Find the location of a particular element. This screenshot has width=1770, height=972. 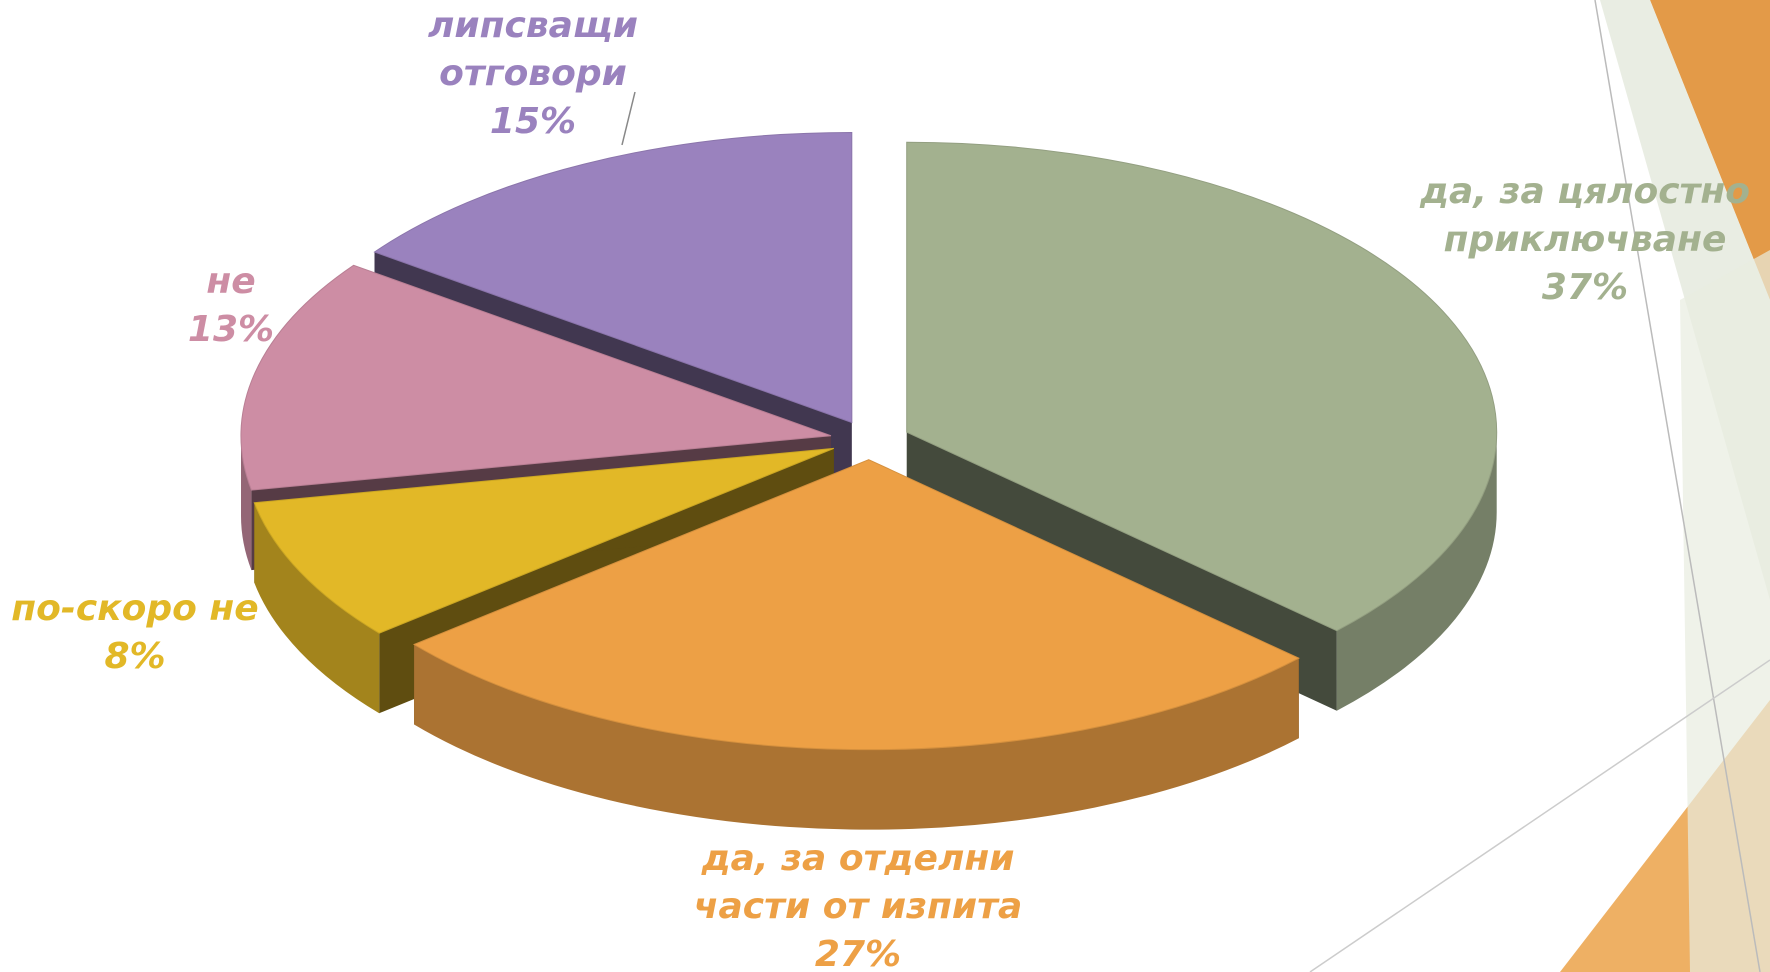

value-label: 13% is located at coordinates (231, 329).